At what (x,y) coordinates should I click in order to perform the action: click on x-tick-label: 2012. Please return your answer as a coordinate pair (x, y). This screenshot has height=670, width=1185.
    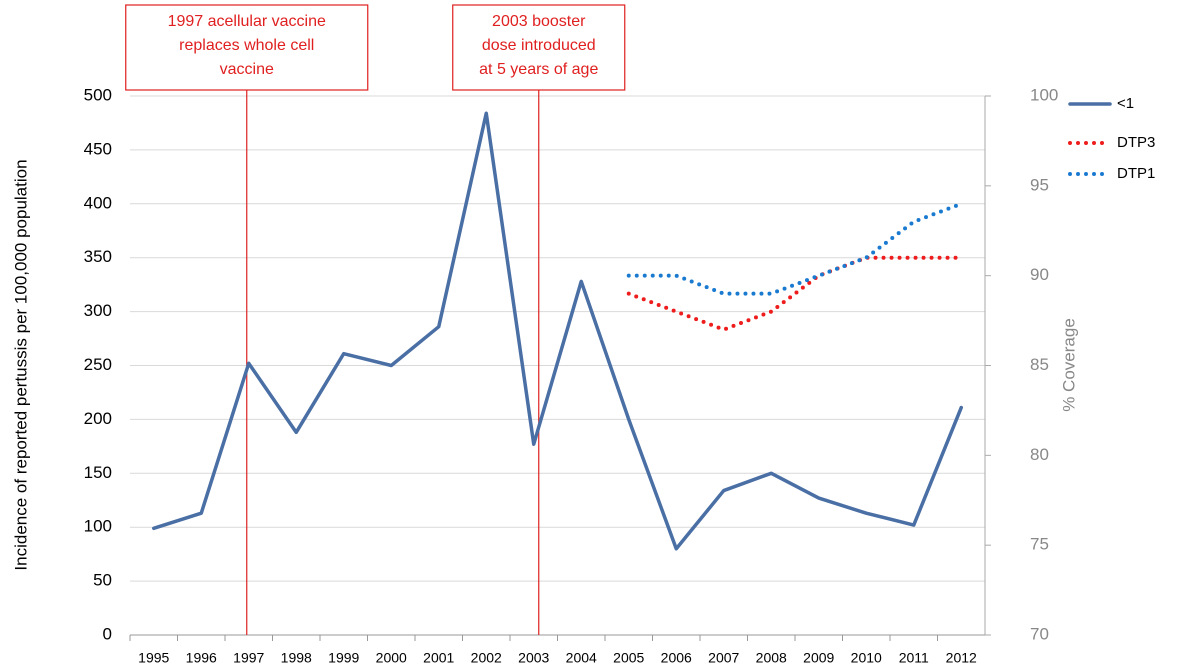
    Looking at the image, I should click on (961, 658).